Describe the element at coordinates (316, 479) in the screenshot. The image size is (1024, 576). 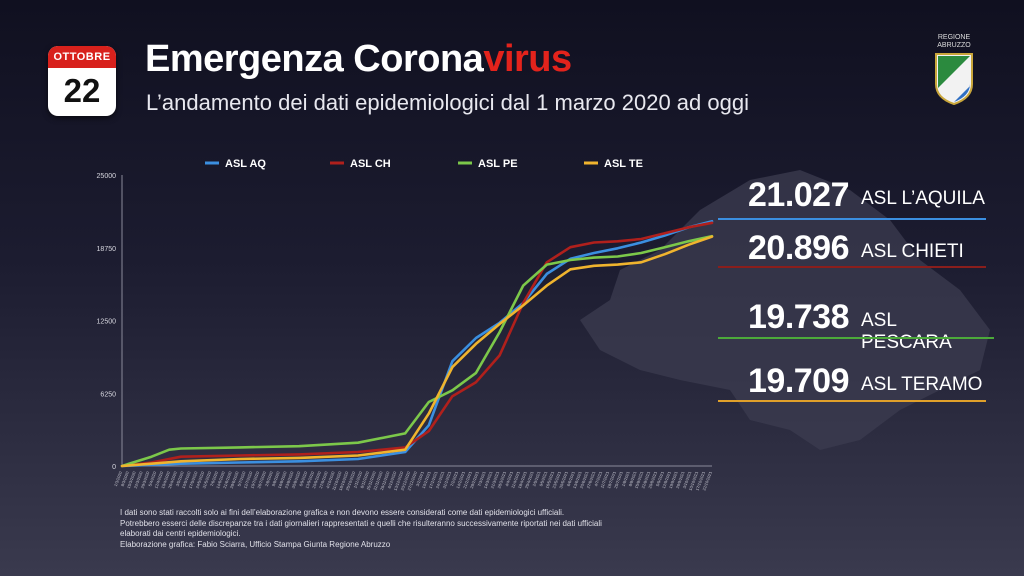
I see `x-tick-label: 20/9/2020` at that location.